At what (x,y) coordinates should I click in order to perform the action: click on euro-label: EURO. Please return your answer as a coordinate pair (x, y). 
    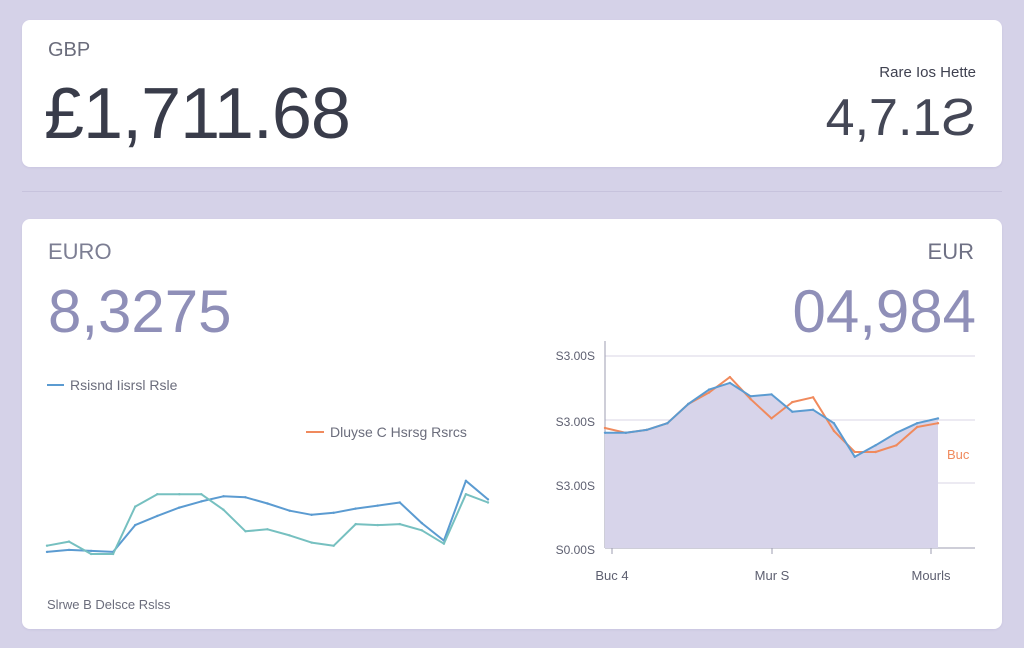
    Looking at the image, I should click on (80, 251).